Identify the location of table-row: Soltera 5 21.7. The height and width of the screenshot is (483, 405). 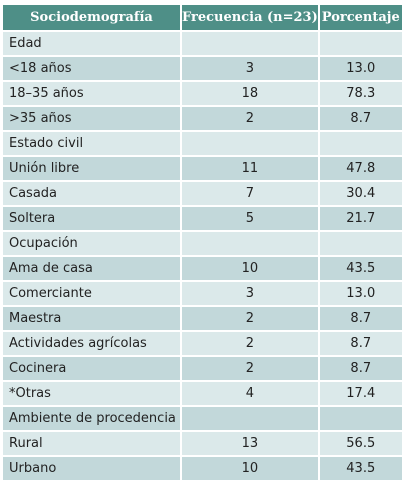
(202, 218).